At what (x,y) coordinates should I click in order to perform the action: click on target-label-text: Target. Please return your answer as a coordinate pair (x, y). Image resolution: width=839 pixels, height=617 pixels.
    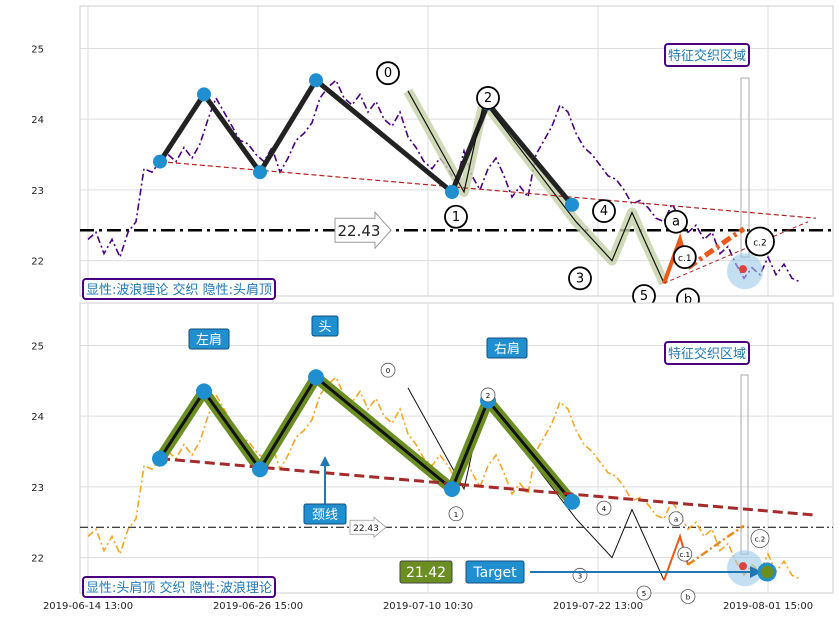
    Looking at the image, I should click on (494, 573).